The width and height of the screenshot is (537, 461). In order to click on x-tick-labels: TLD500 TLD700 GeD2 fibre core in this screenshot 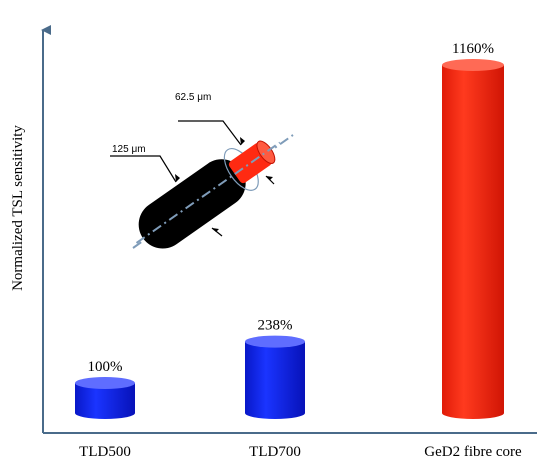, I will do `click(300, 452)`.